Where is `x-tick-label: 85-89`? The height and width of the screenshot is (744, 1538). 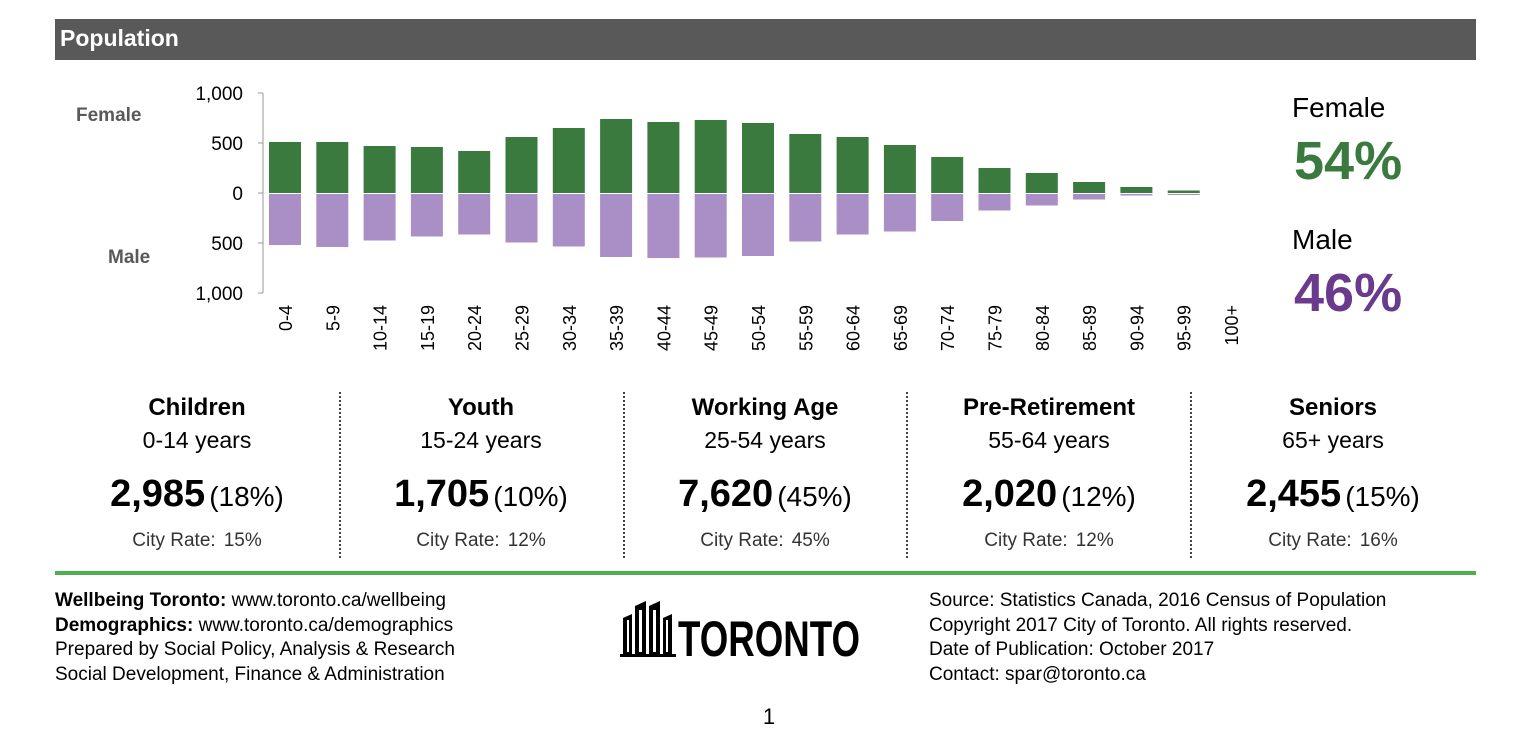 x-tick-label: 85-89 is located at coordinates (1090, 328).